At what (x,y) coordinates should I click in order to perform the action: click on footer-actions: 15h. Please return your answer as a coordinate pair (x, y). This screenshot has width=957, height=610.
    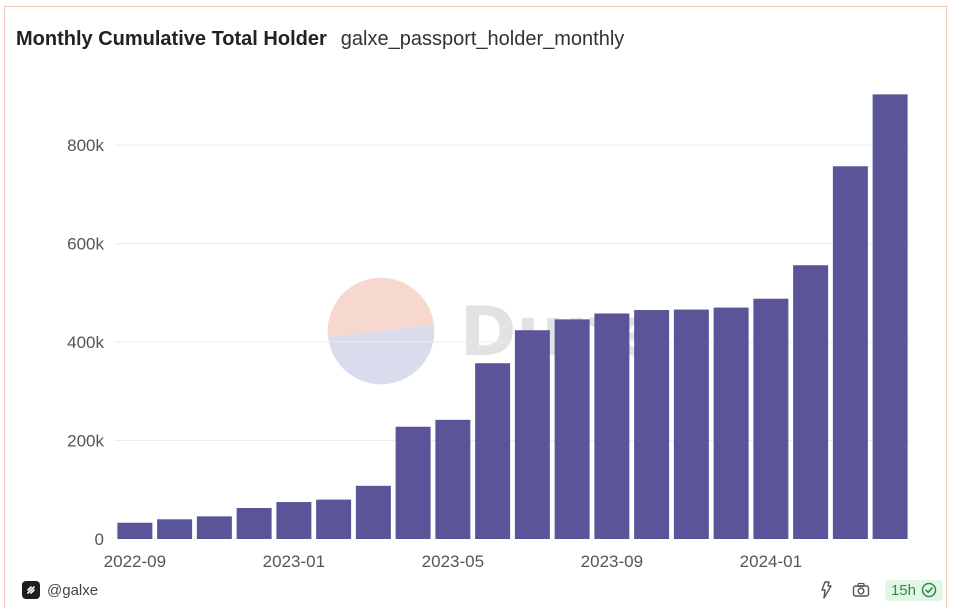
    Looking at the image, I should click on (880, 590).